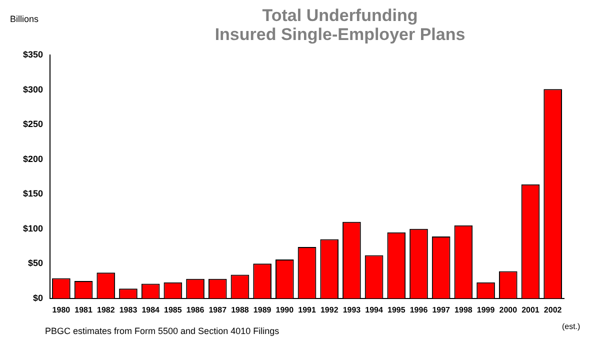  What do you see at coordinates (340, 15) in the screenshot?
I see `text: Total Underfunding` at bounding box center [340, 15].